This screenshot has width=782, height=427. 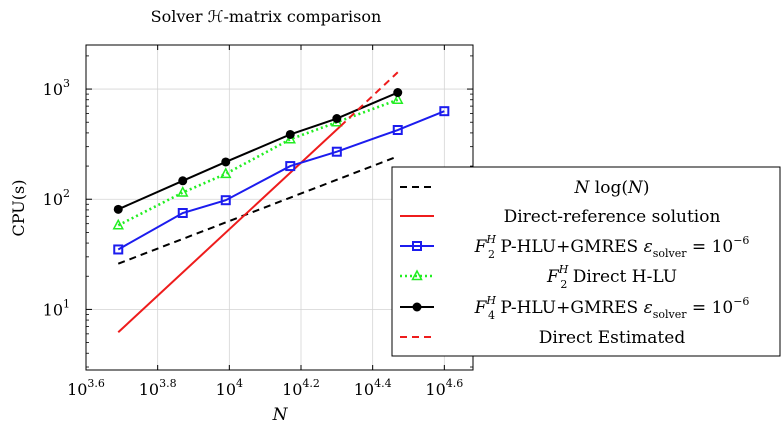 I want to click on legend-label: Direct Estimated, so click(x=612, y=338).